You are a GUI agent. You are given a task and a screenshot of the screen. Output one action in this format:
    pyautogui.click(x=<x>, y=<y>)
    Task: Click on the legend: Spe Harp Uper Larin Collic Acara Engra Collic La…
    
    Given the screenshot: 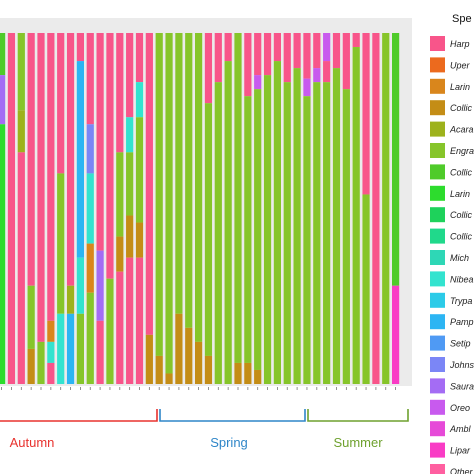 What is the action you would take?
    pyautogui.click(x=452, y=243)
    